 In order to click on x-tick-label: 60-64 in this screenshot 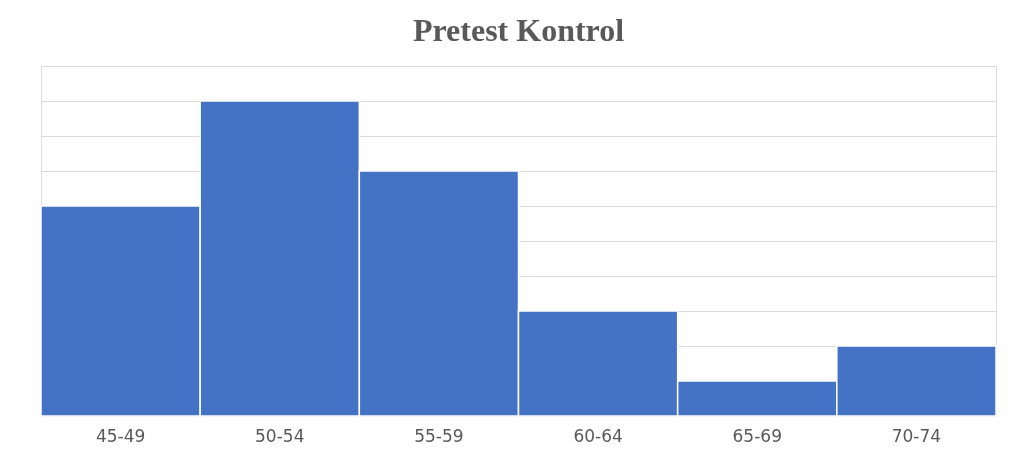, I will do `click(598, 435)`.